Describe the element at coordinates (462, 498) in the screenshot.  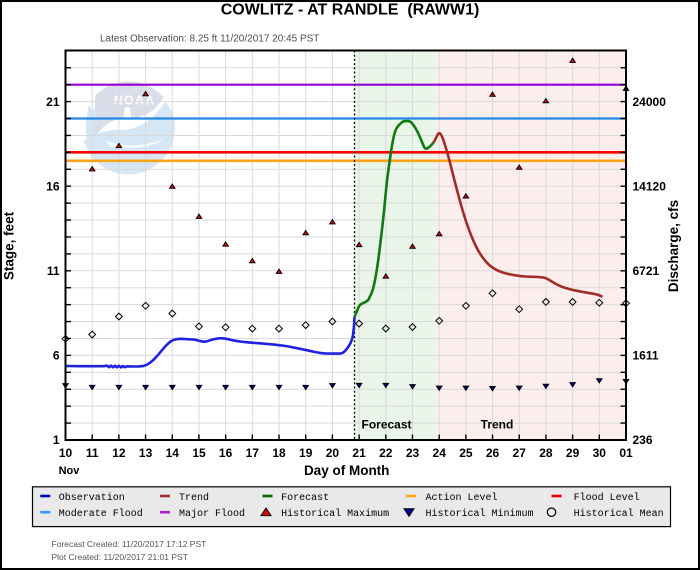
I see `svg-text: Action Level` at that location.